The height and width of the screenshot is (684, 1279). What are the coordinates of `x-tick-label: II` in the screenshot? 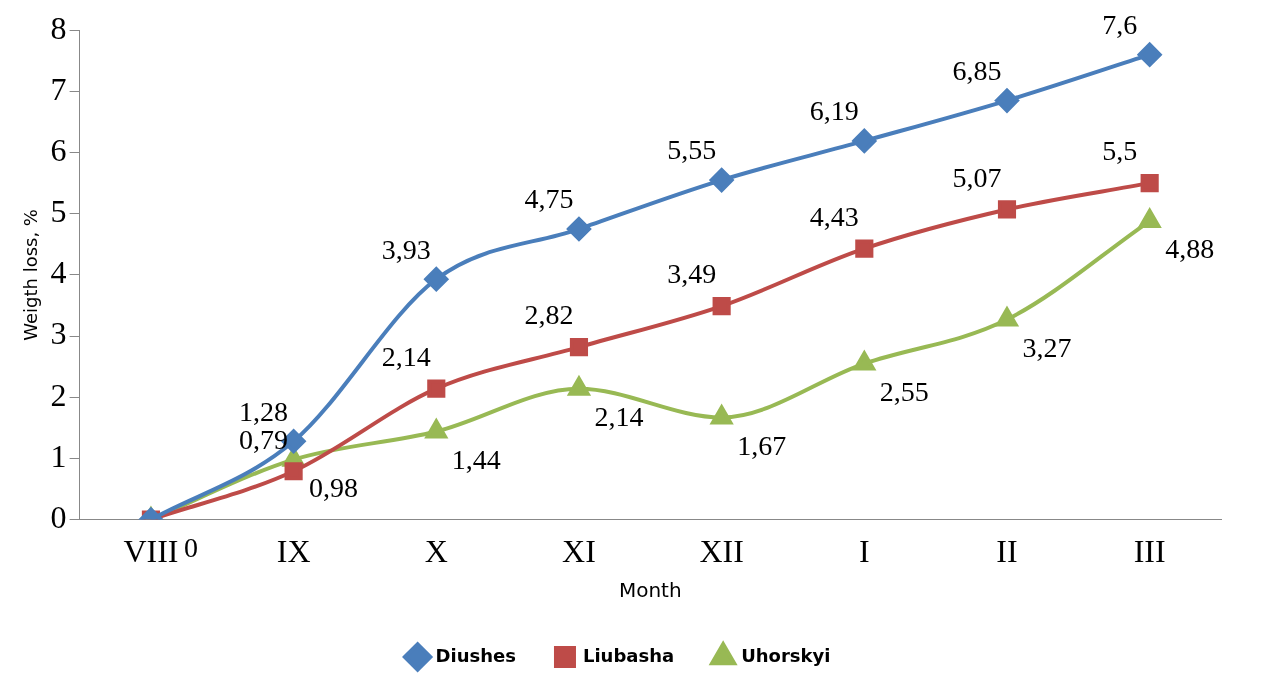 It's located at (1007, 551).